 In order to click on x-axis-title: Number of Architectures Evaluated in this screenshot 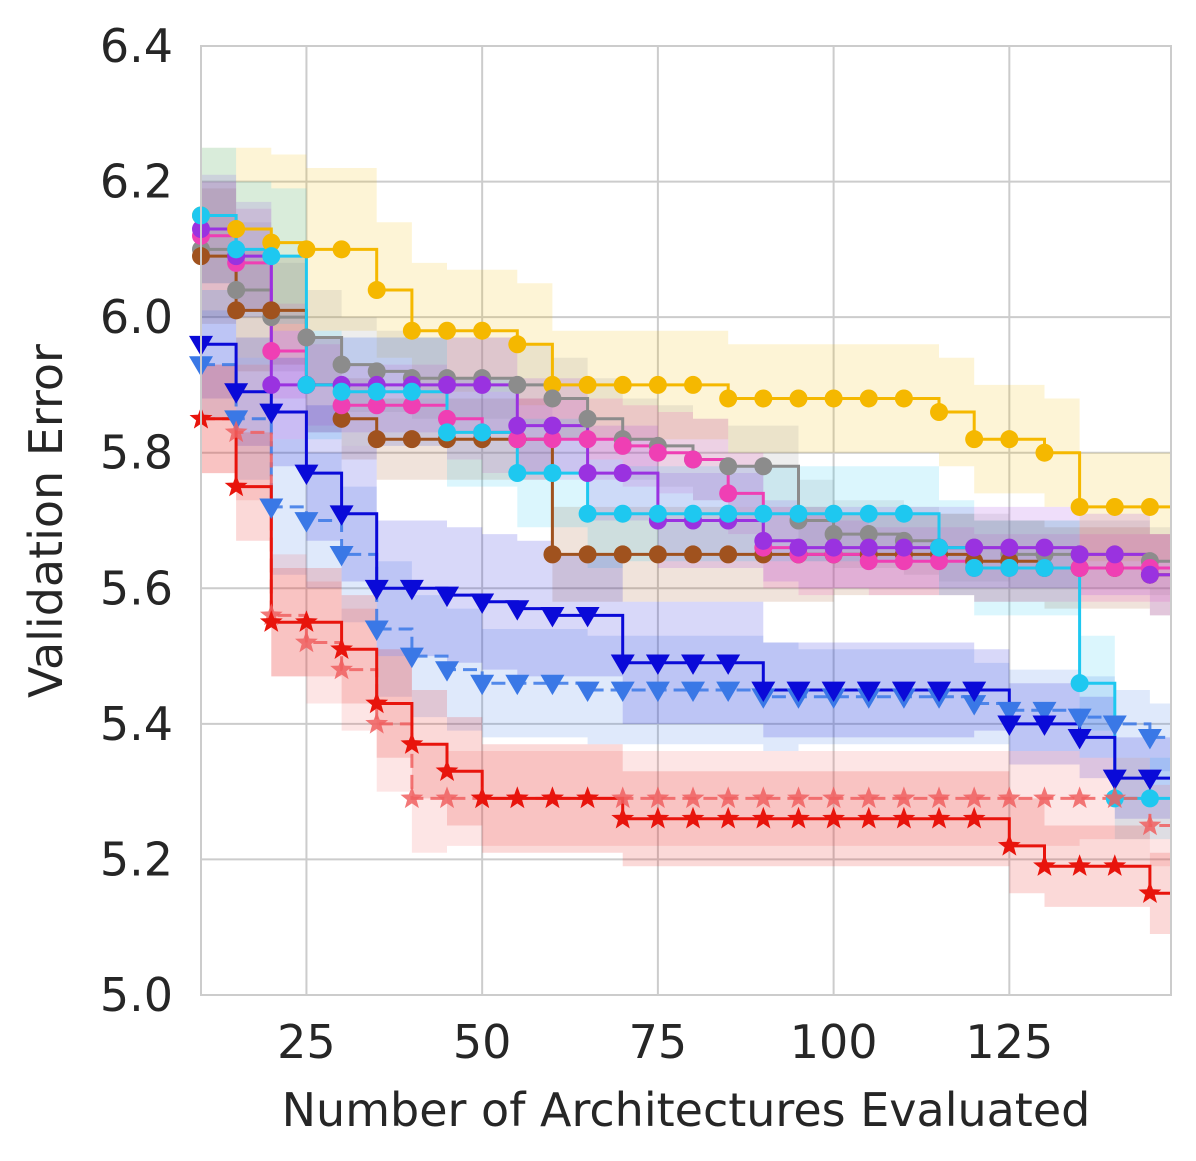, I will do `click(686, 1110)`.